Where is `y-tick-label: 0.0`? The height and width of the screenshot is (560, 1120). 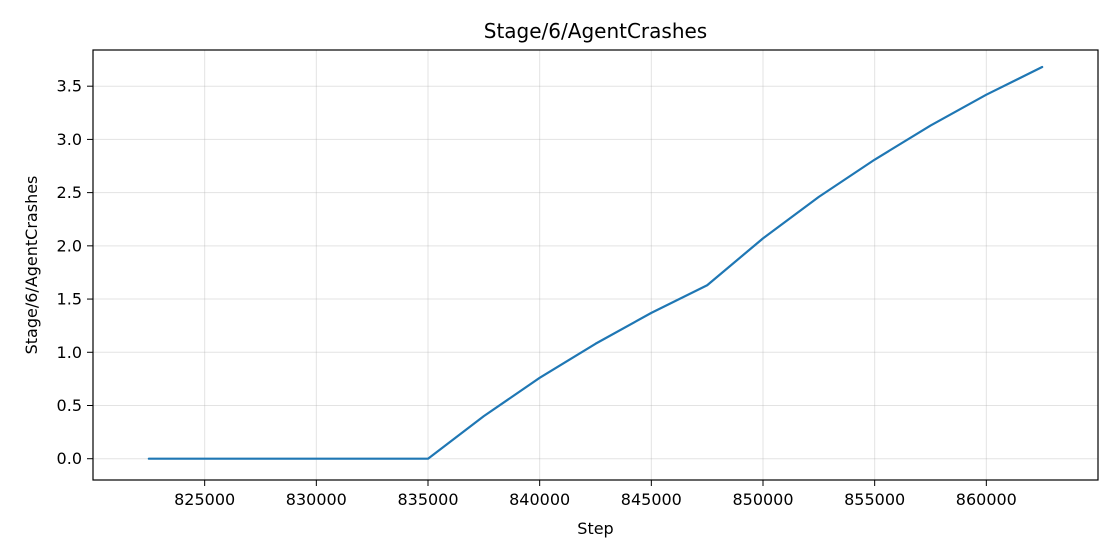
y-tick-label: 0.0 is located at coordinates (69, 458).